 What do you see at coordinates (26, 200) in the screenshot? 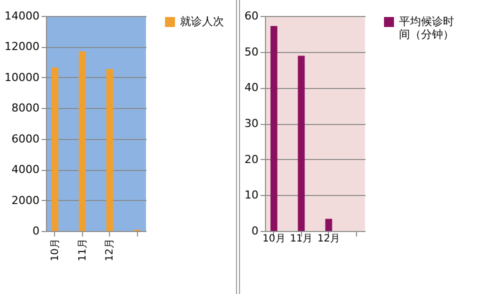
I see `y-tick-label: 2000` at bounding box center [26, 200].